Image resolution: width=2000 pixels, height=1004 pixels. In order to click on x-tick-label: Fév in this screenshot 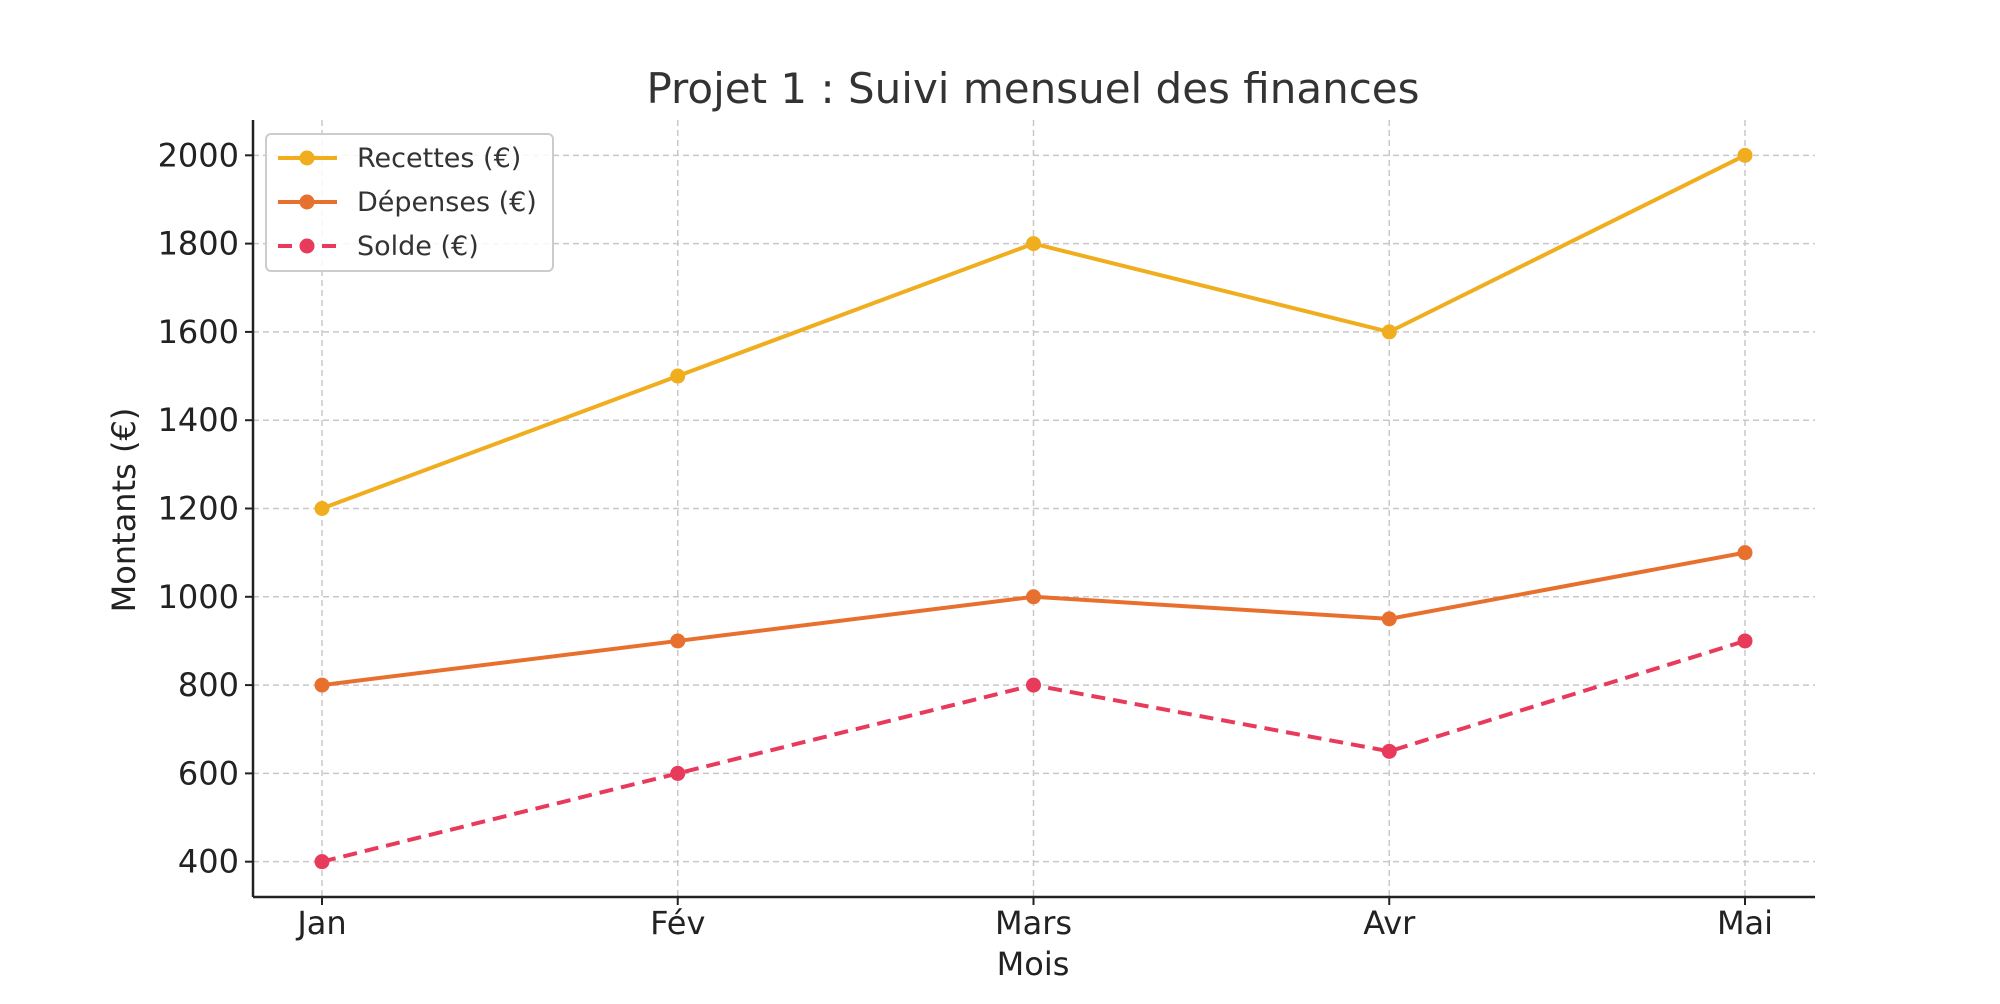, I will do `click(677, 923)`.